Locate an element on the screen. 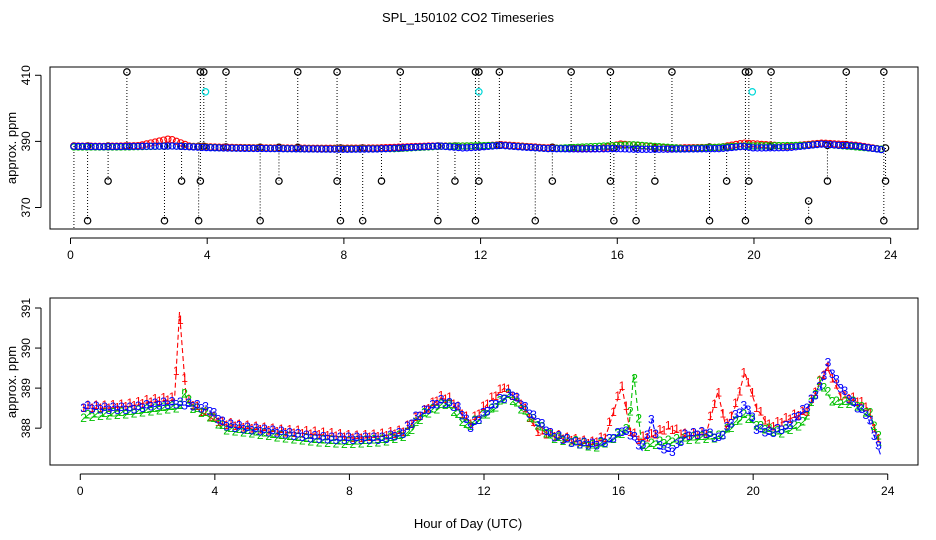 The width and height of the screenshot is (936, 540). cyan-point is located at coordinates (205, 91).